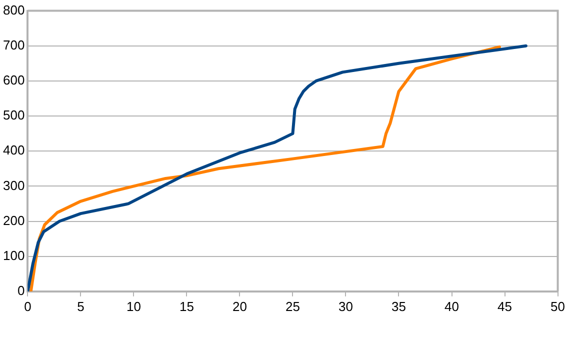  Describe the element at coordinates (21, 290) in the screenshot. I see `y-tick-label: 0` at that location.